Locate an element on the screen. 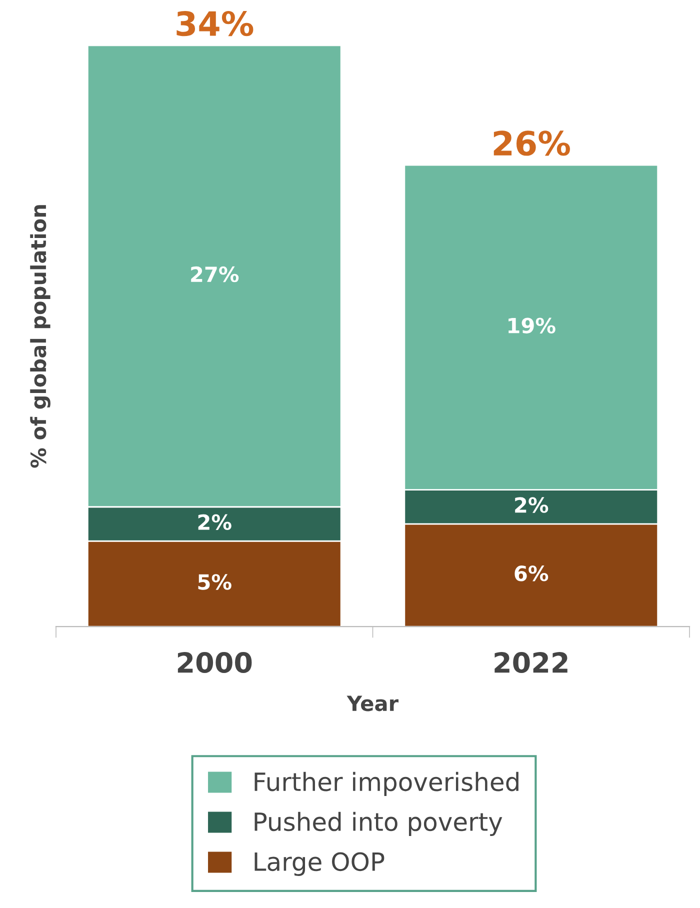 The width and height of the screenshot is (700, 908). legend-label: Pushed into poverty is located at coordinates (378, 824).